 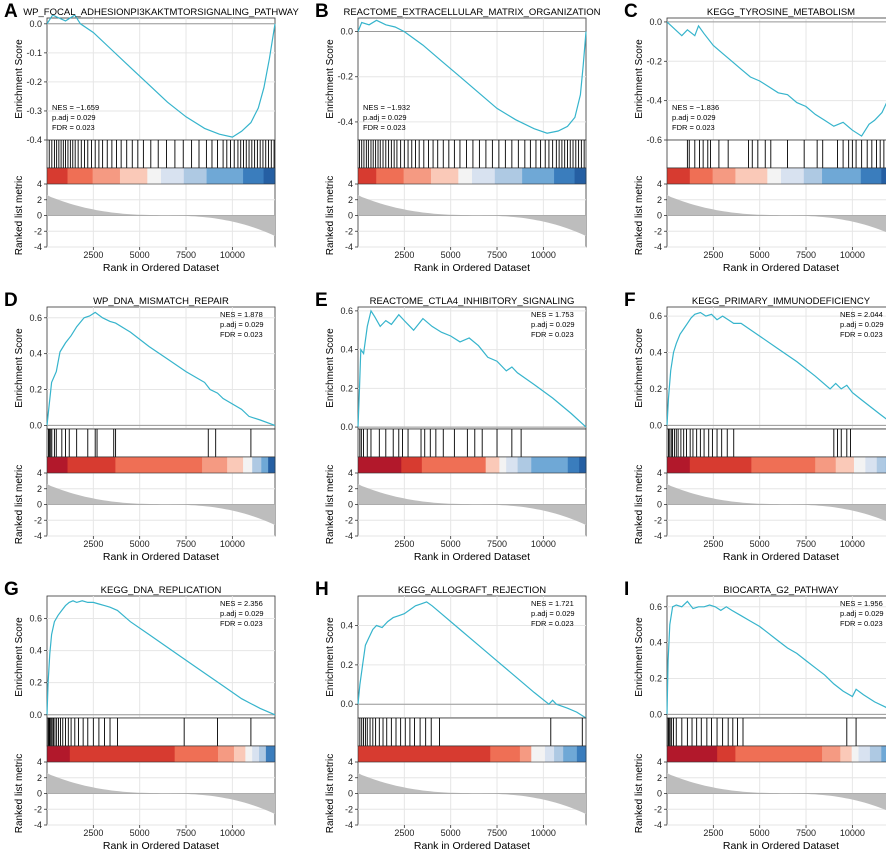 I want to click on panel-letter: E, so click(x=321, y=300).